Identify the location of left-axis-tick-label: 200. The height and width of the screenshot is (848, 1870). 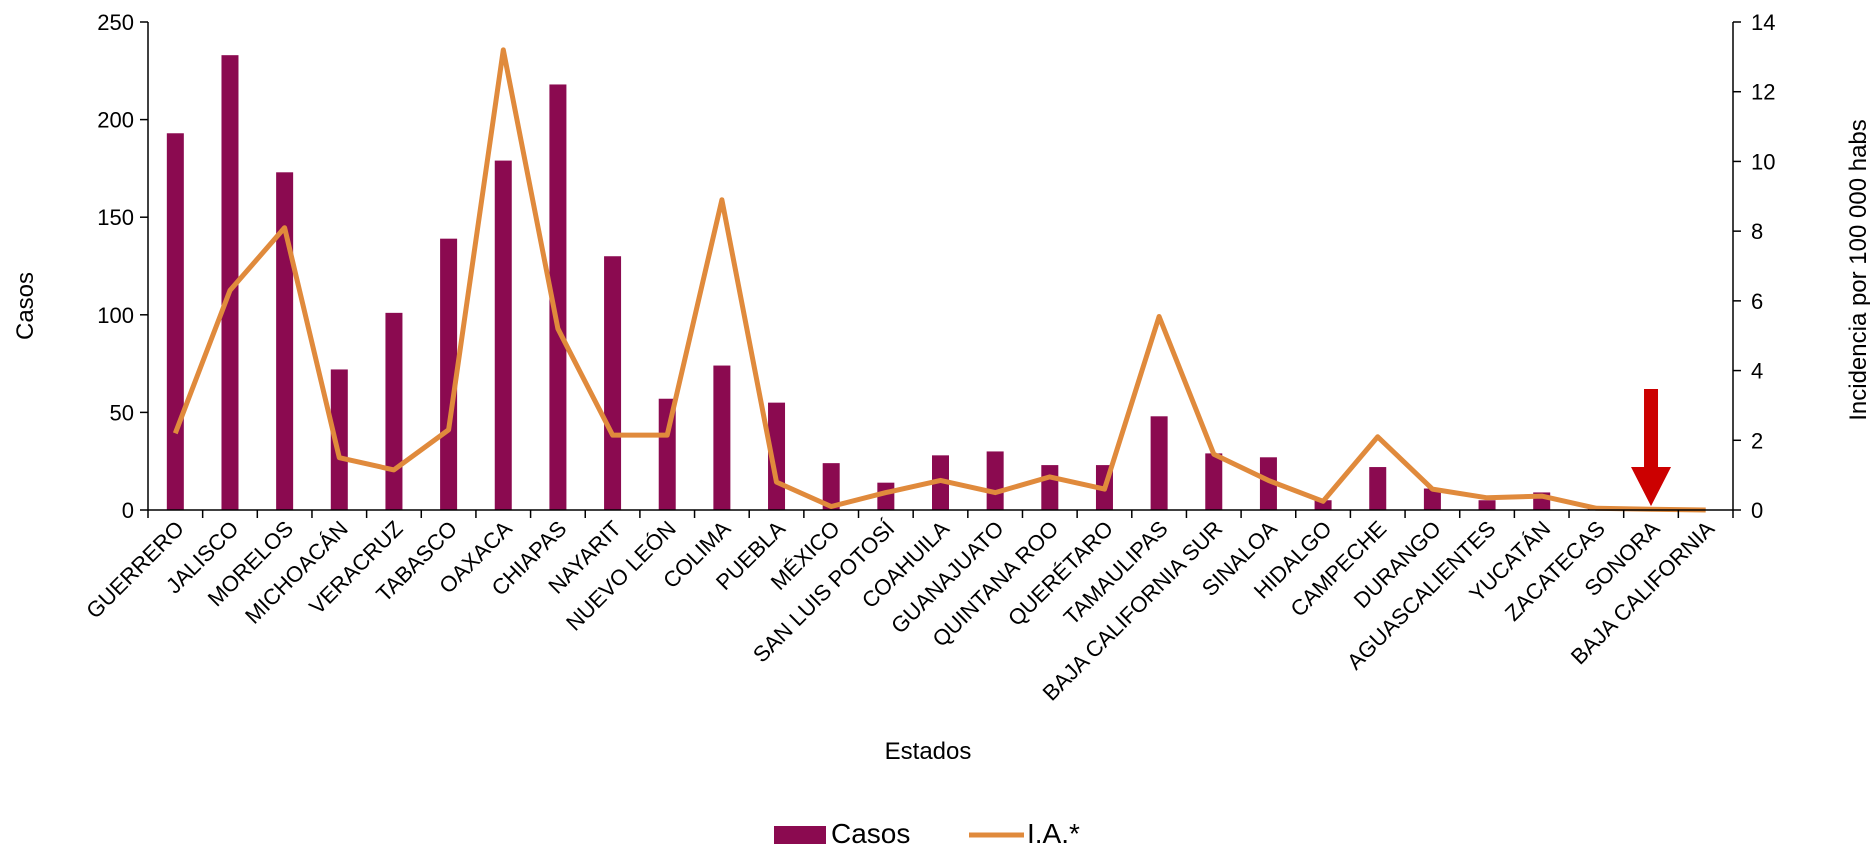
(115, 120).